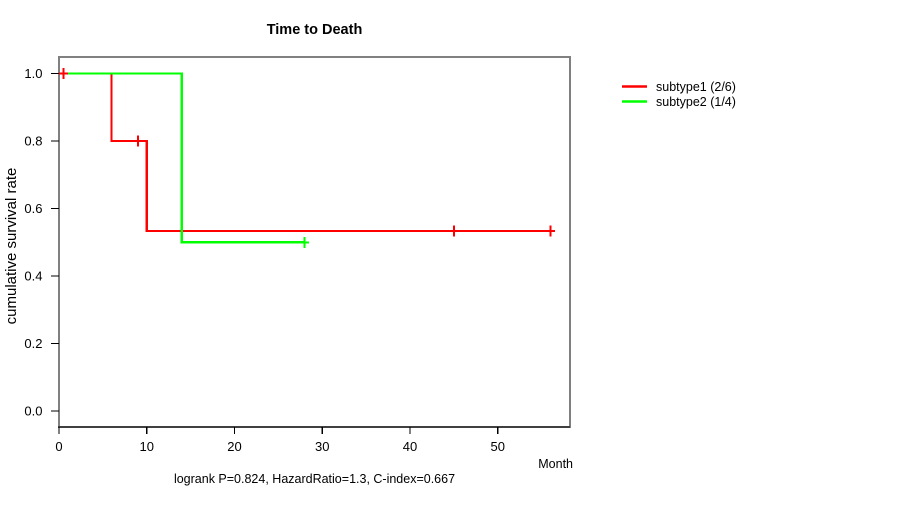 The image size is (900, 505). What do you see at coordinates (33, 73) in the screenshot?
I see `y-tick-label: 1.0` at bounding box center [33, 73].